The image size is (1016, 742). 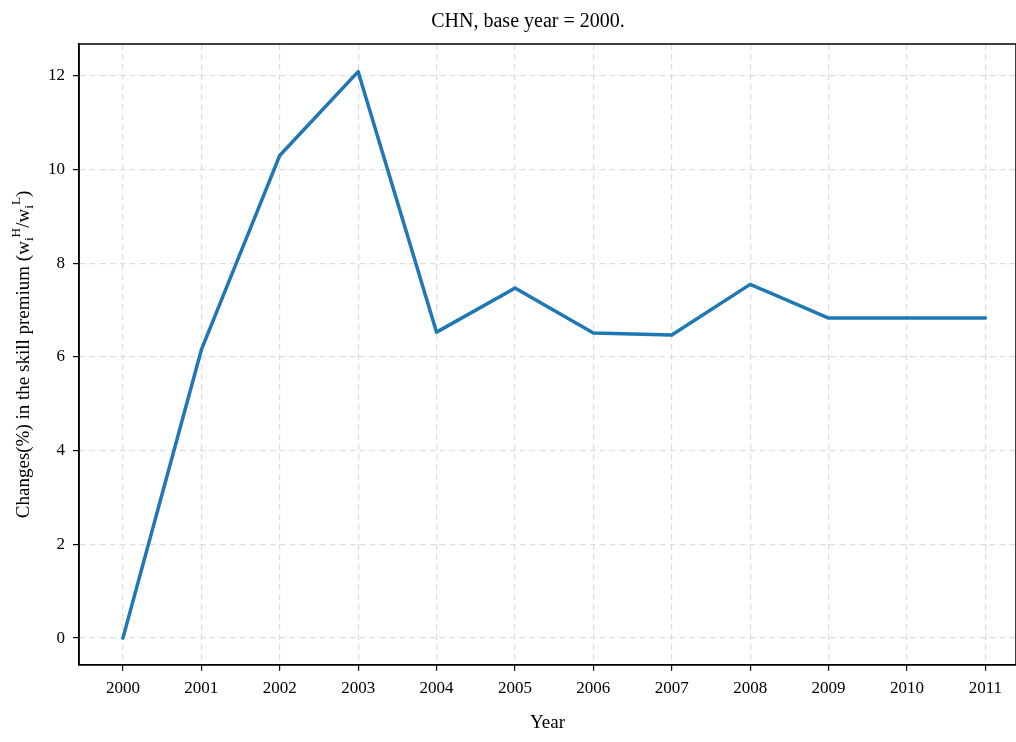 I want to click on y-tick-label: 6, so click(x=60, y=356).